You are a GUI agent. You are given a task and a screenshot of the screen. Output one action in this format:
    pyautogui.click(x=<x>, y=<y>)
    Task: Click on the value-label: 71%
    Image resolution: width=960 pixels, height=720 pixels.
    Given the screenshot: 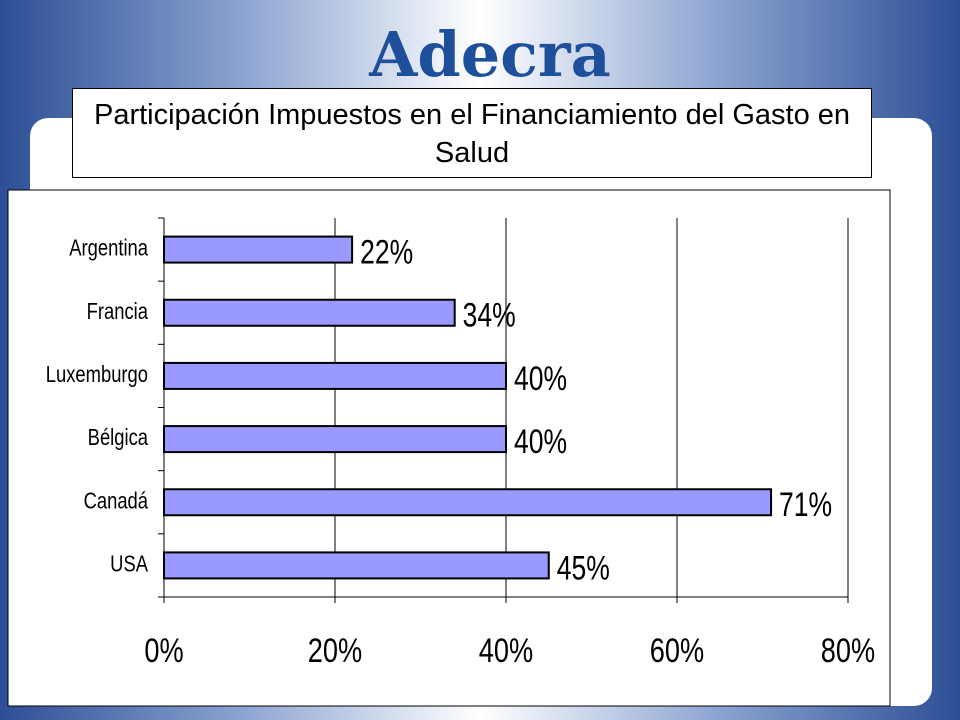 What is the action you would take?
    pyautogui.click(x=805, y=505)
    